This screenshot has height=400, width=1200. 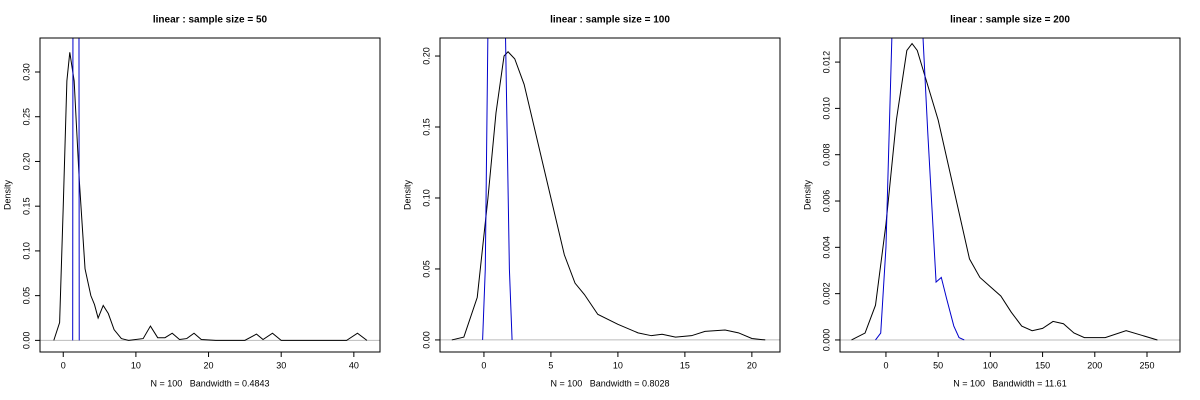 What do you see at coordinates (685, 365) in the screenshot?
I see `x-tick-label: 15` at bounding box center [685, 365].